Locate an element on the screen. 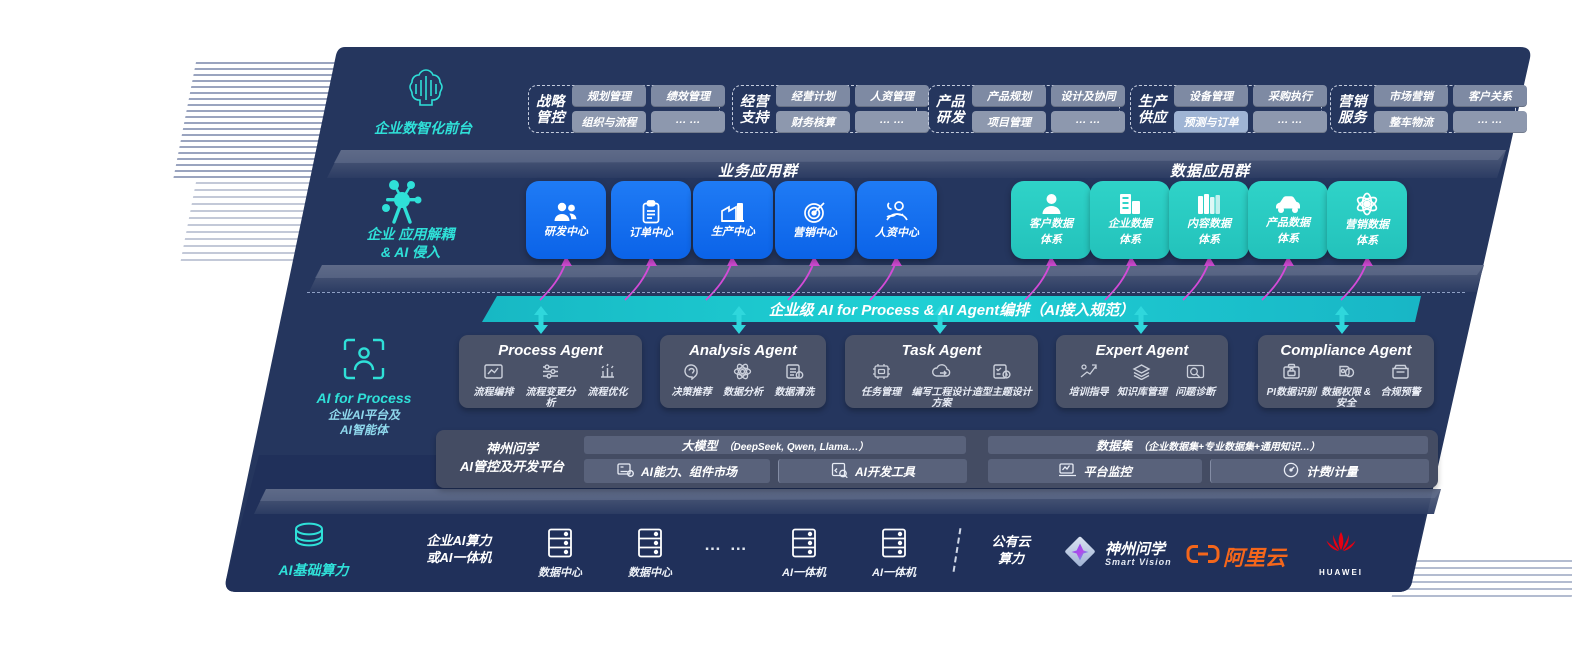 This screenshot has width=1572, height=647. agent-capability: 合规预警 is located at coordinates (1400, 380).